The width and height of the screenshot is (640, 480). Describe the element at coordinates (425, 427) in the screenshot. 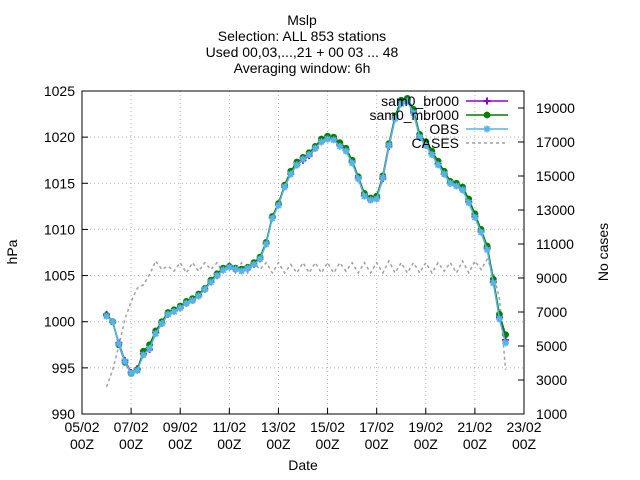

I see `x-tick-label-date: 19/02` at that location.